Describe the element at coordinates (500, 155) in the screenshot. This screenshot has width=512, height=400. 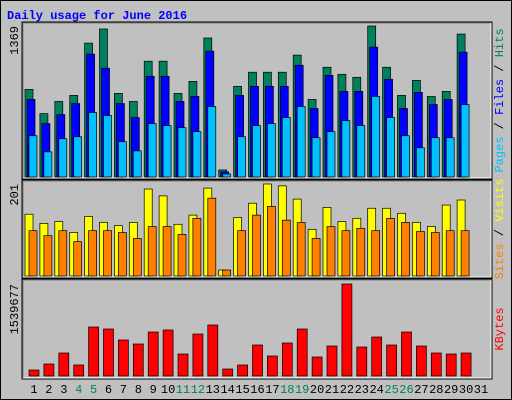
I see `legend-item: Pages` at that location.